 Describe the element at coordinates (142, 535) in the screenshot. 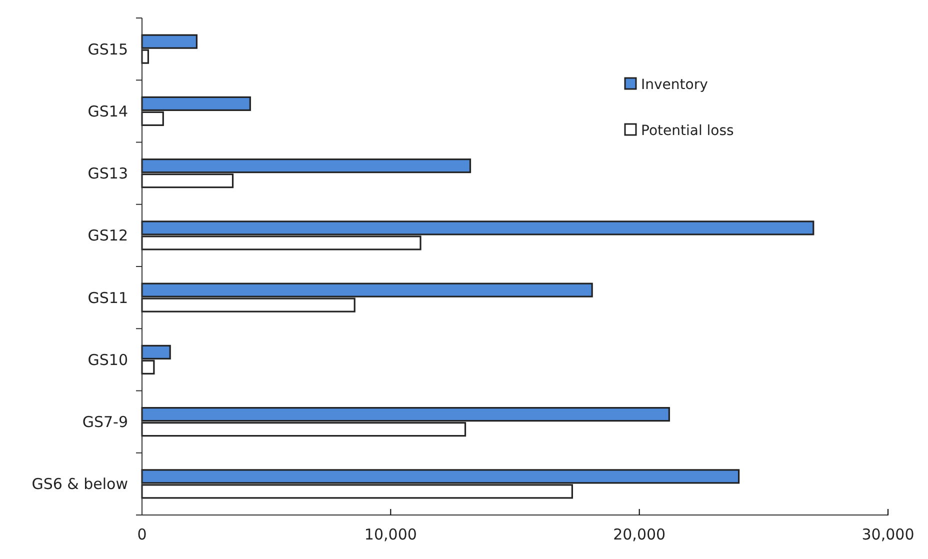

I see `x-tick-label: 0` at that location.